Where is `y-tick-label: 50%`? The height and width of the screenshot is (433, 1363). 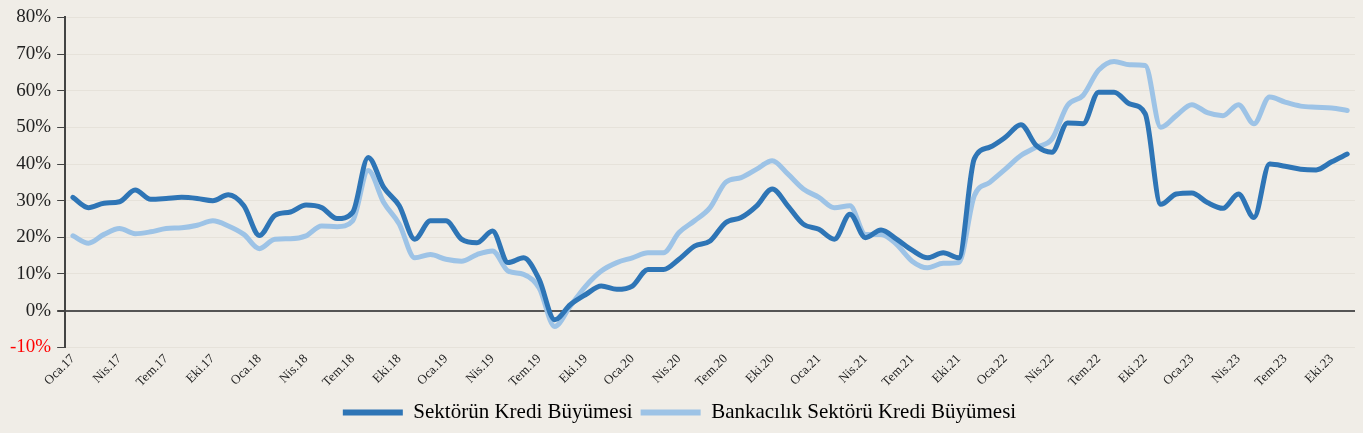
y-tick-label: 50% is located at coordinates (34, 126).